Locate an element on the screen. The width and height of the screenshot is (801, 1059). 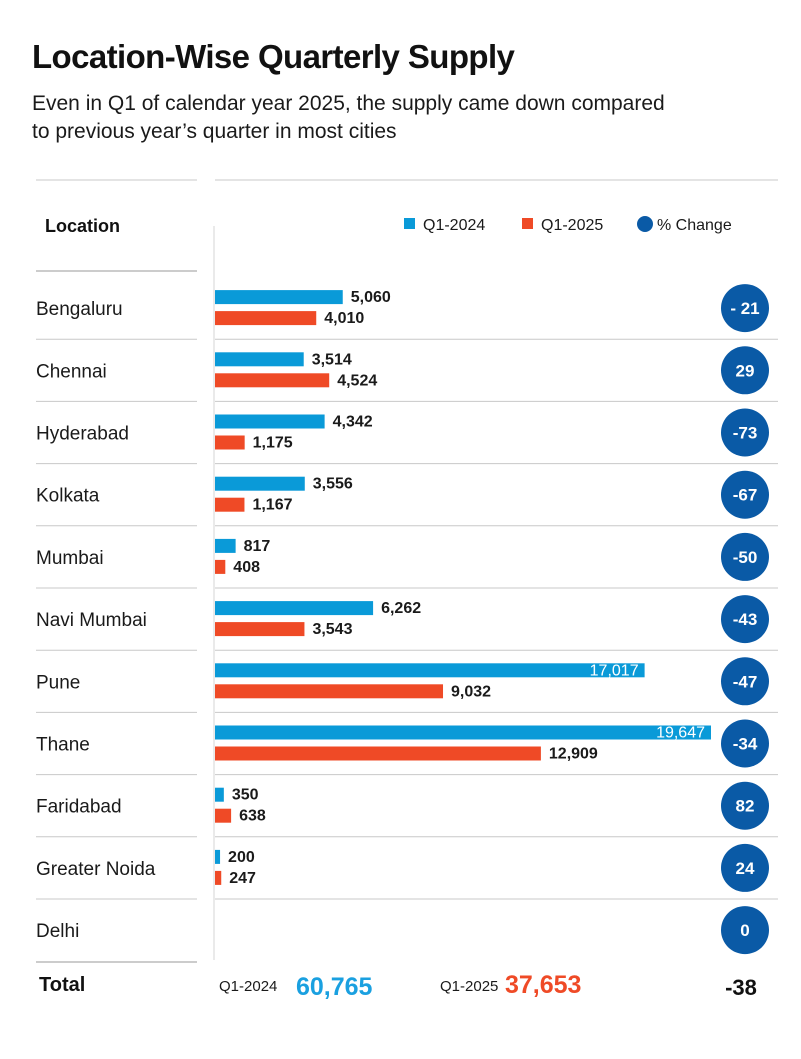
value-label-q1-2025: 1,167 is located at coordinates (272, 505).